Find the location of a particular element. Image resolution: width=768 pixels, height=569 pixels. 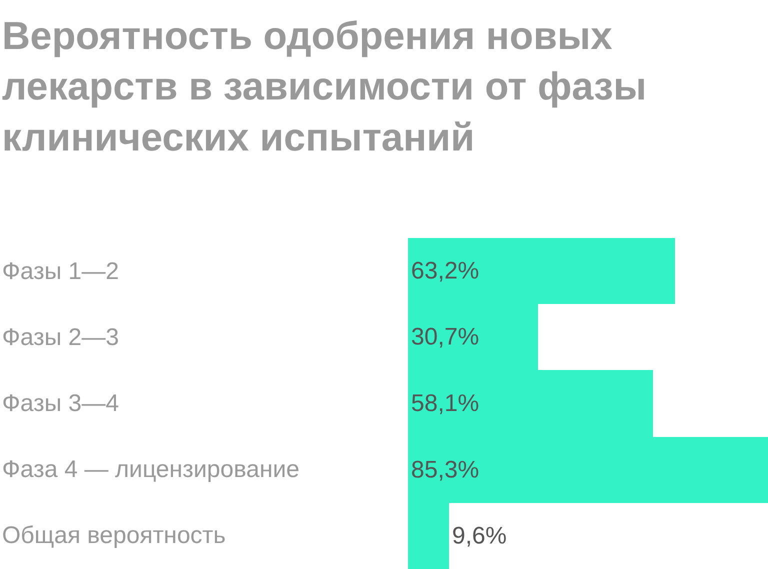

y-tick-label: Фазы 3—4 is located at coordinates (60, 403).